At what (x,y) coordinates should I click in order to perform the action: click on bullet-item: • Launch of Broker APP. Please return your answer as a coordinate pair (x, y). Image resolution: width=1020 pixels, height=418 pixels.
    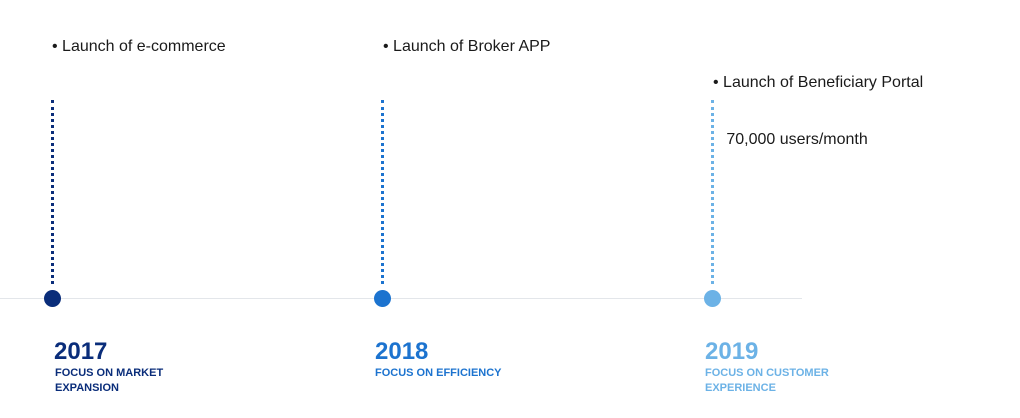
    Looking at the image, I should click on (467, 46).